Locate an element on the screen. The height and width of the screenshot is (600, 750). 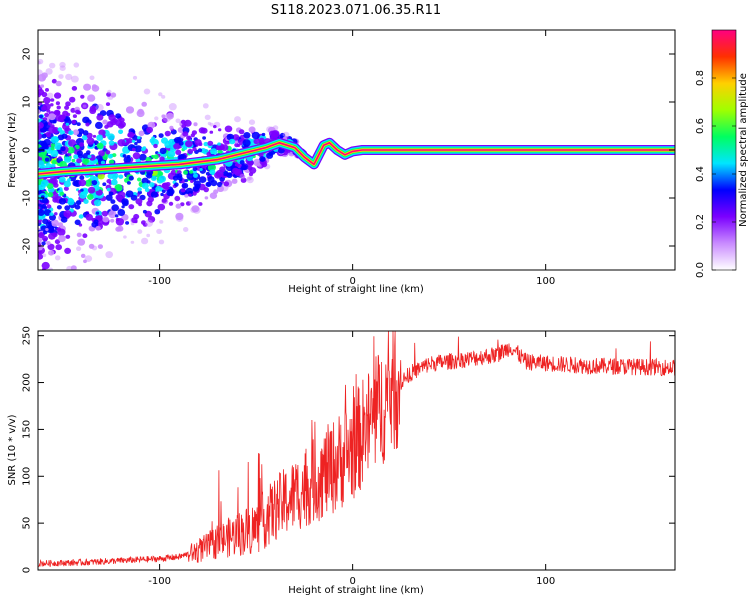
figure-title: S118.2023.071.06.35.R11 is located at coordinates (356, 10).